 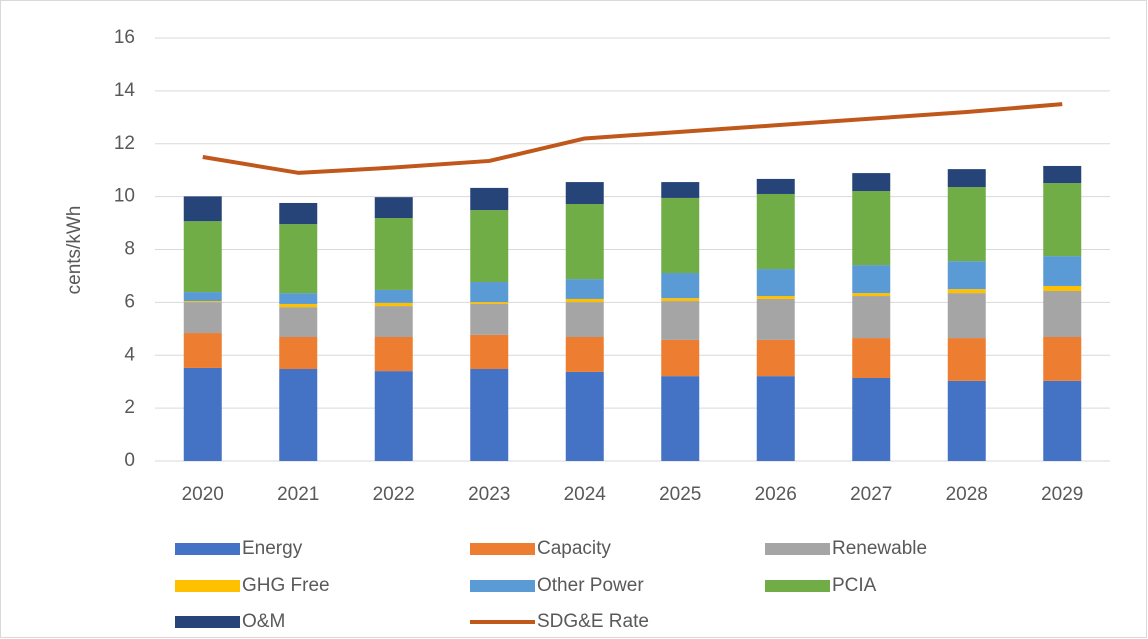 I want to click on y-tick-label: 4, so click(x=129, y=354).